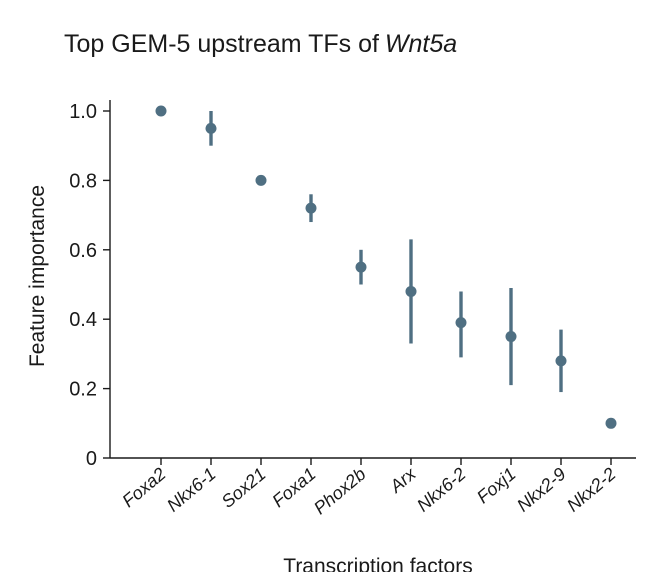  What do you see at coordinates (541, 490) in the screenshot?
I see `x-tick-label-nkx2-9: Nkx2-9` at bounding box center [541, 490].